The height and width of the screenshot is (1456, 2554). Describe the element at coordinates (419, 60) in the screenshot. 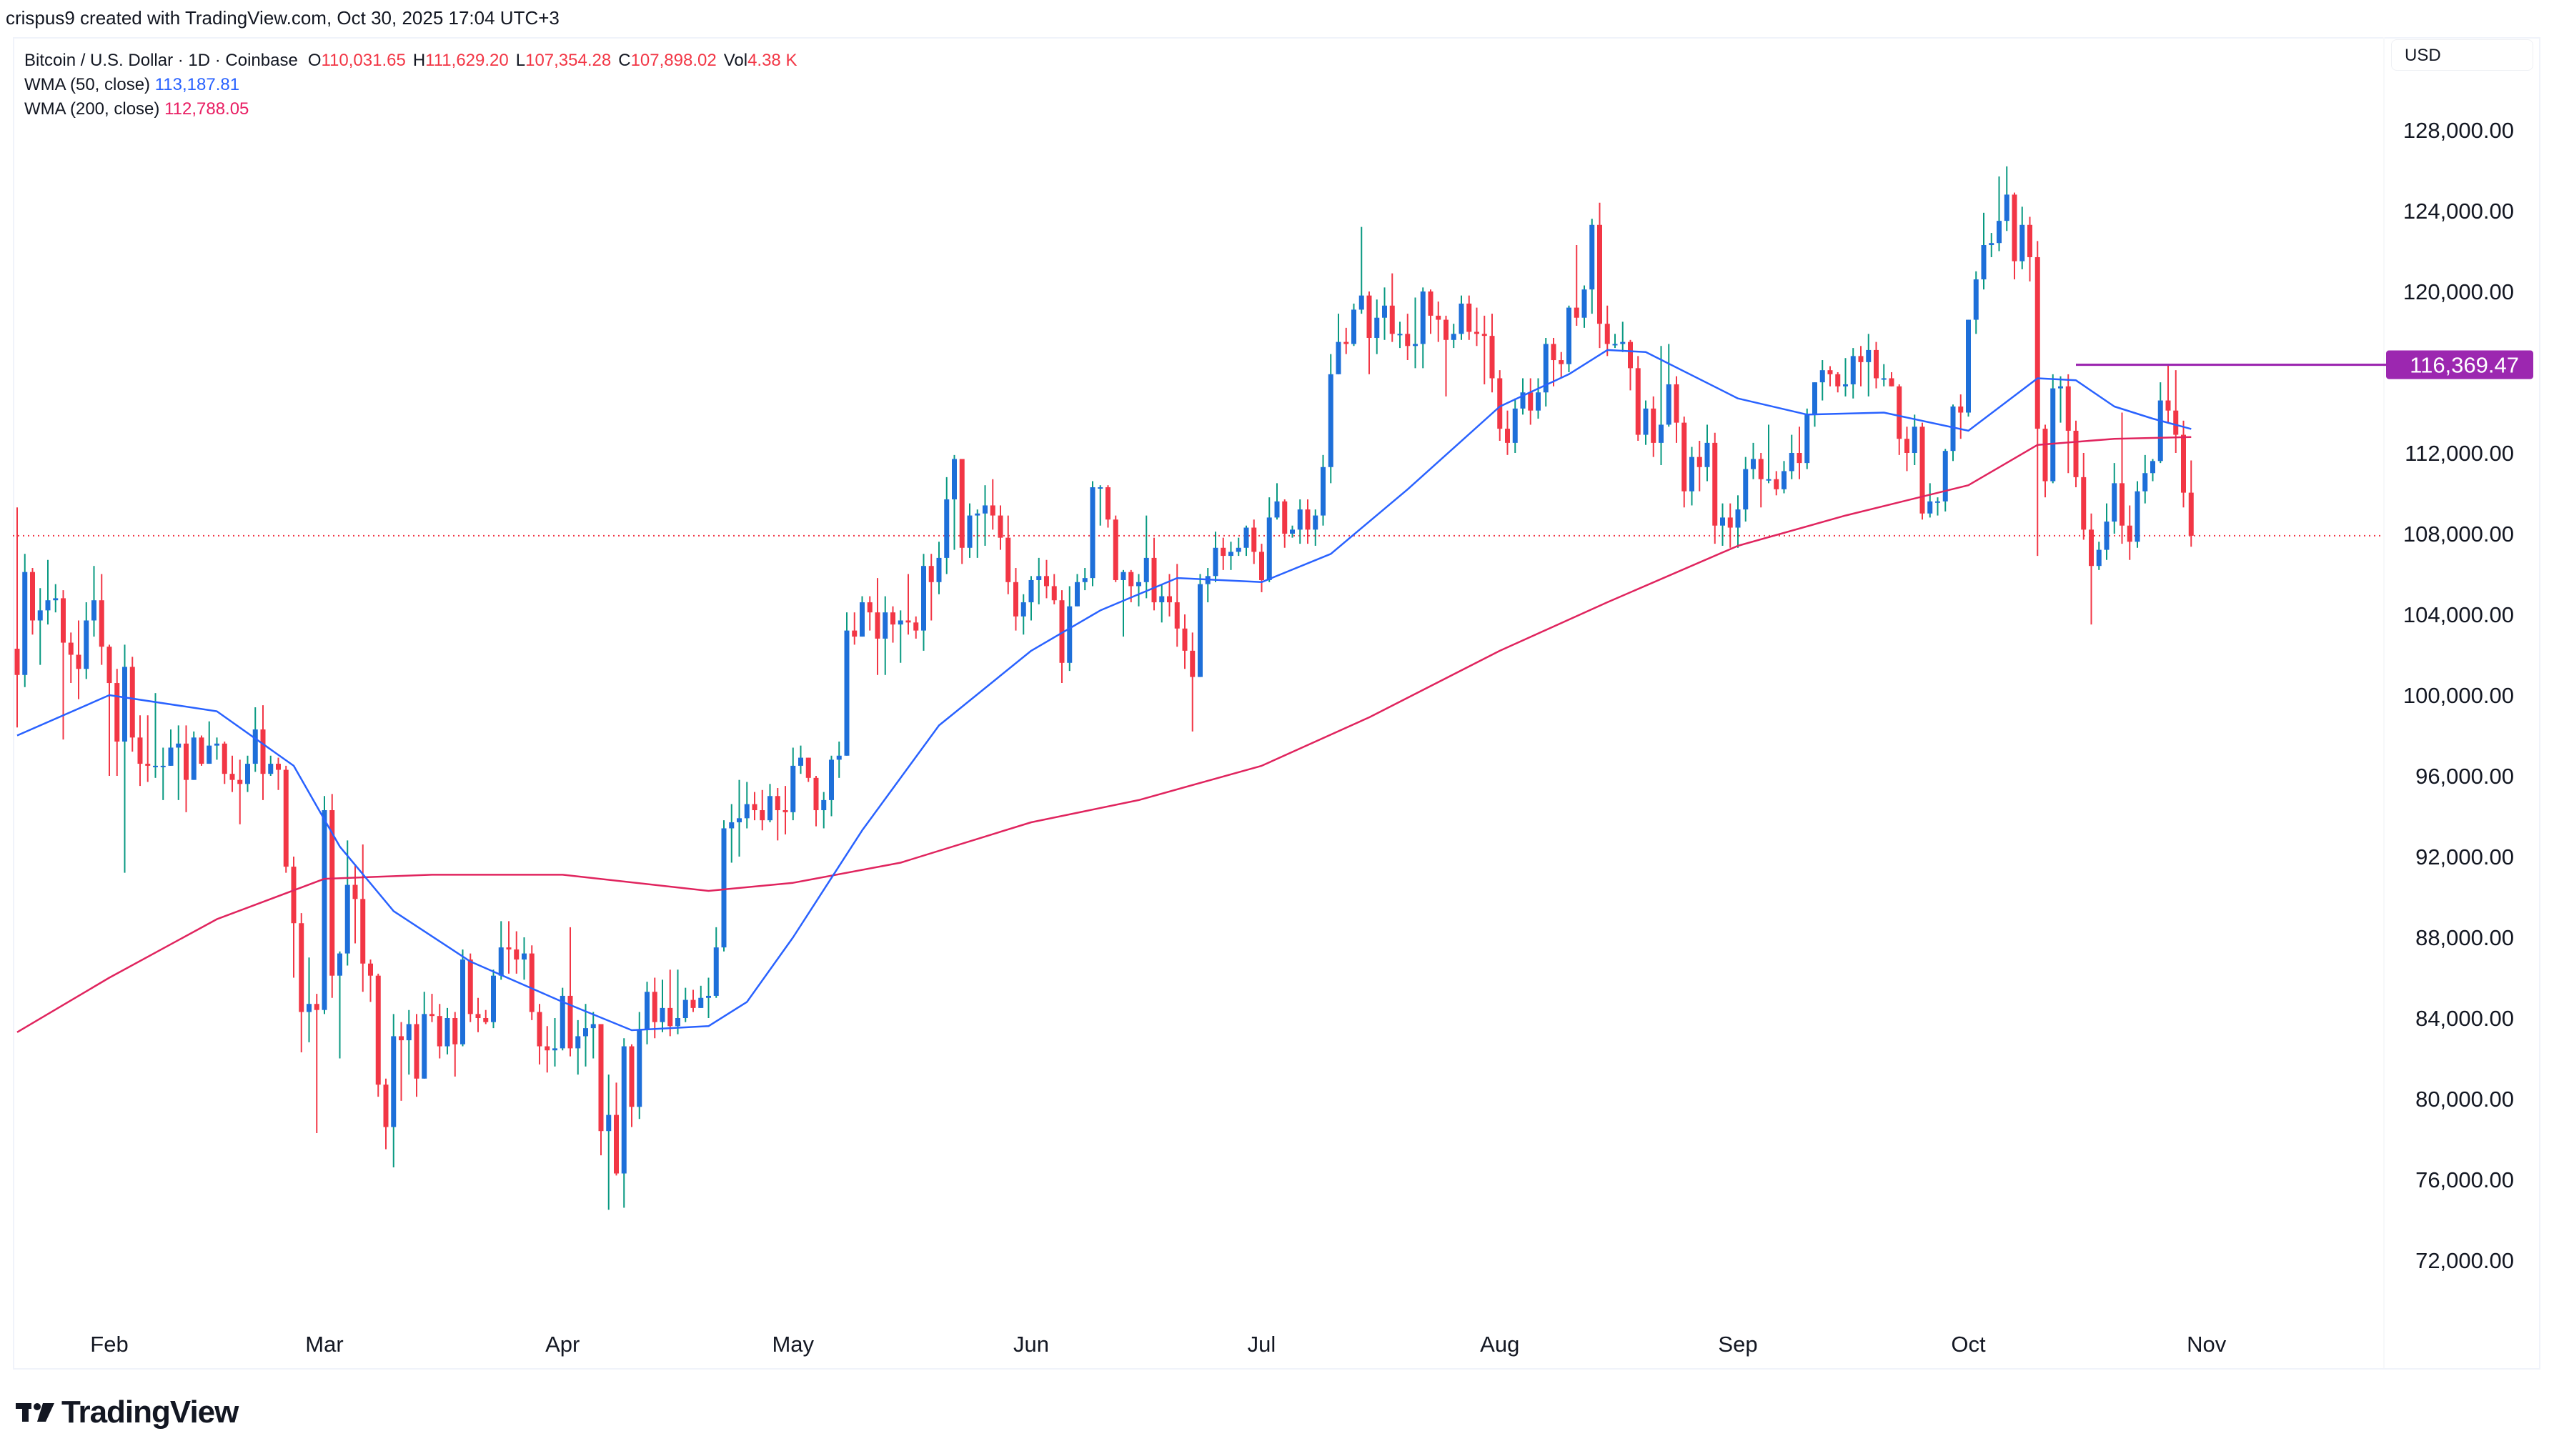

I see `high-label: H` at that location.